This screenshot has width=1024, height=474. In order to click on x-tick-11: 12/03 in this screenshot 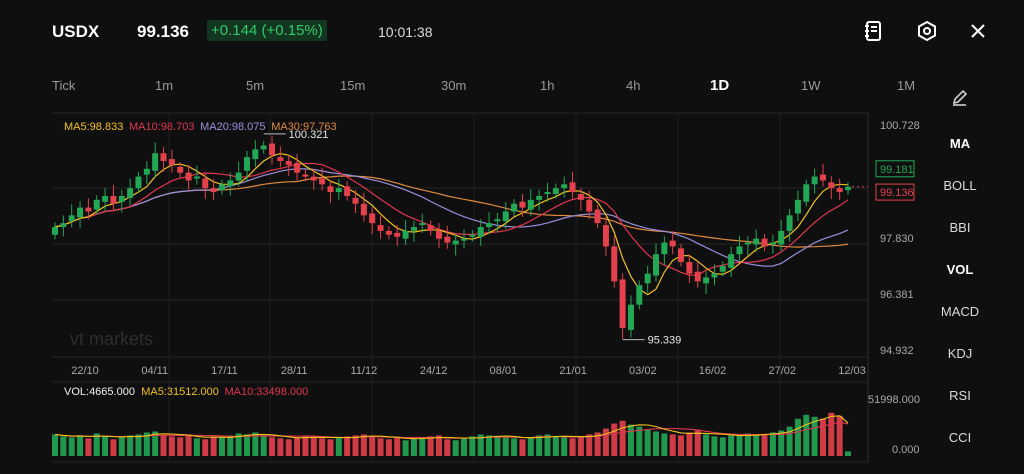, I will do `click(852, 371)`.